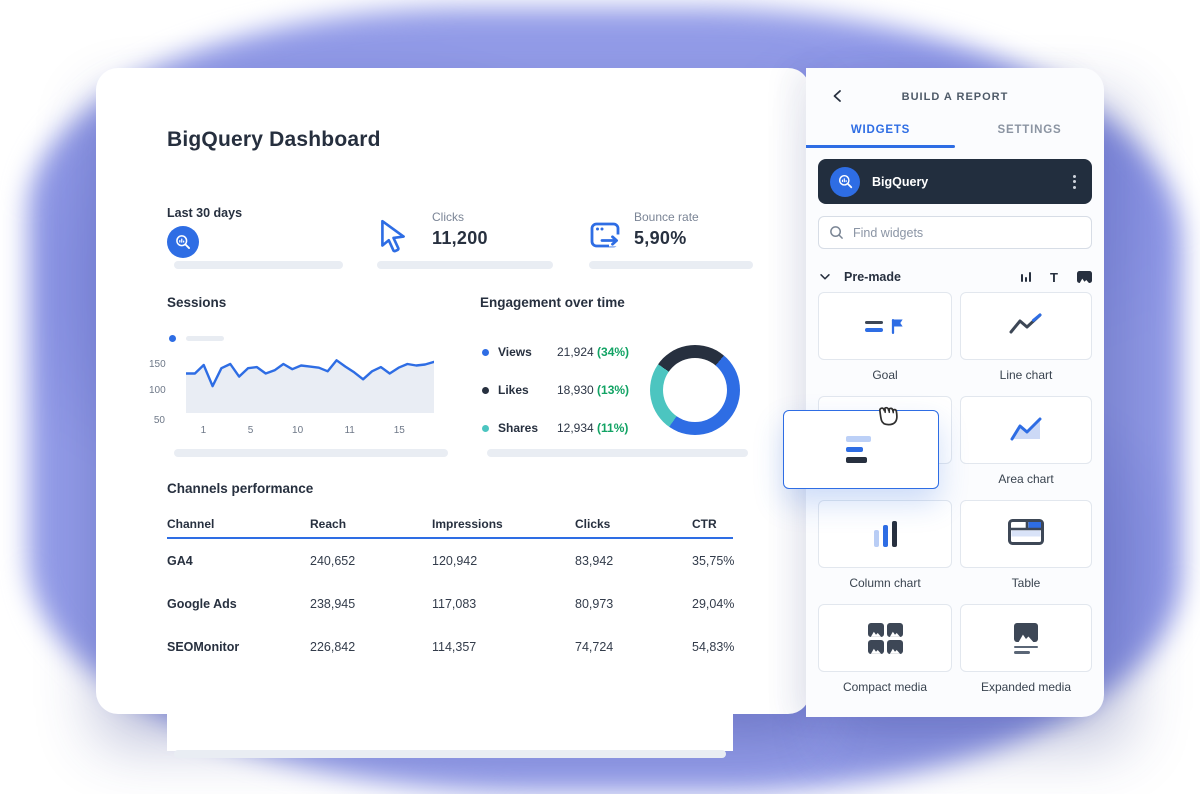 The image size is (1200, 794). I want to click on text-widgets-icon: T, so click(1054, 277).